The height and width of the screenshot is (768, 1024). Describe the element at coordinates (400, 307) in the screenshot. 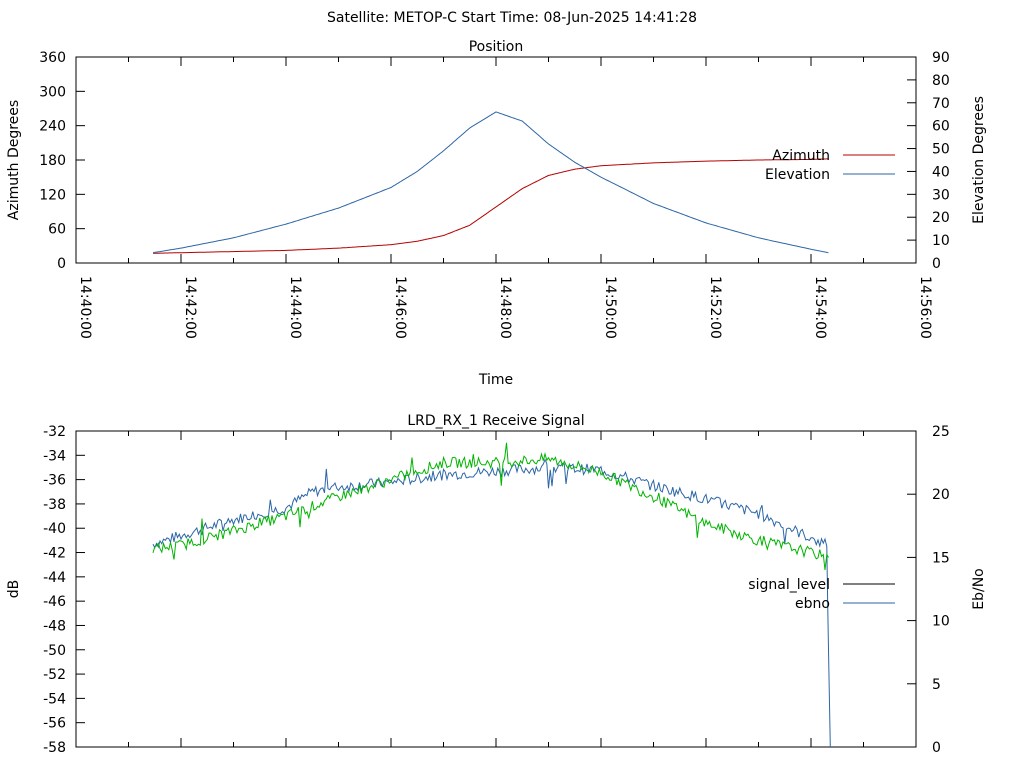

I see `x-tick-label: 14:46:00` at that location.